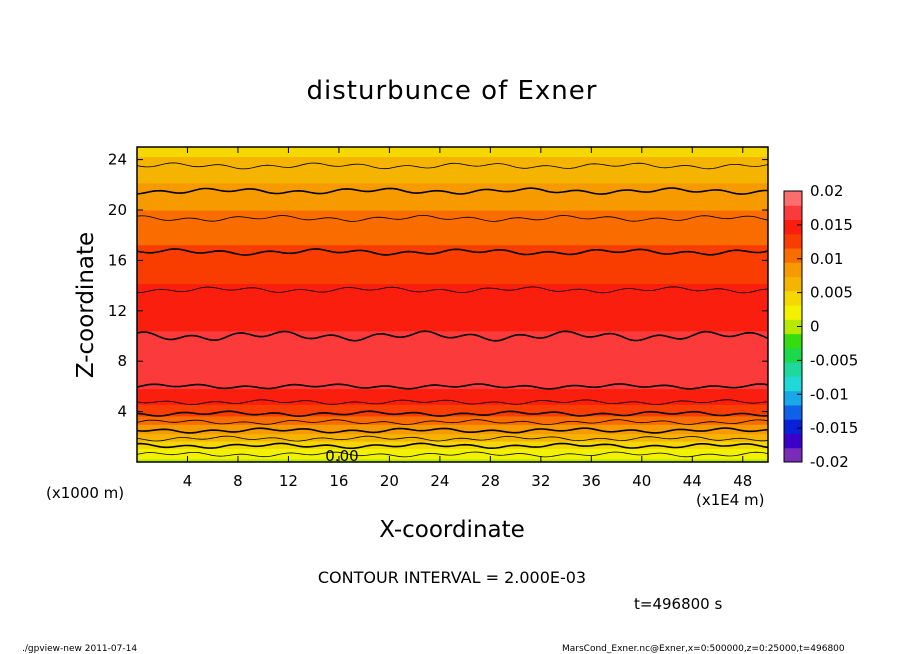  I want to click on colorbar-tick-label: -0.005, so click(834, 360).